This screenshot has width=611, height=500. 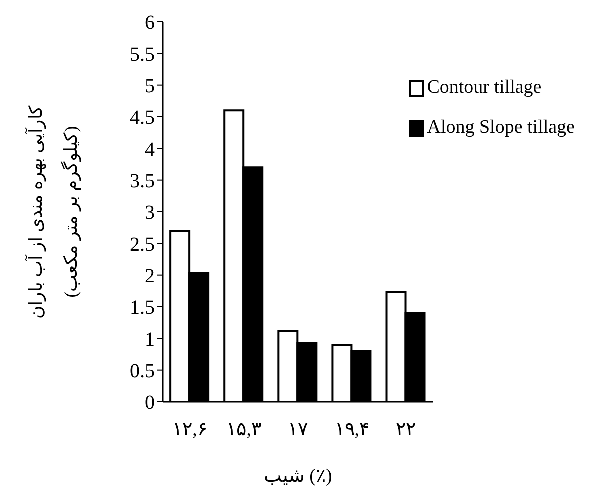 I want to click on y-axis-title: کارآیی بهره مندی از آب باران (کیلوگرم بر متر مکعب), so click(x=53, y=212).